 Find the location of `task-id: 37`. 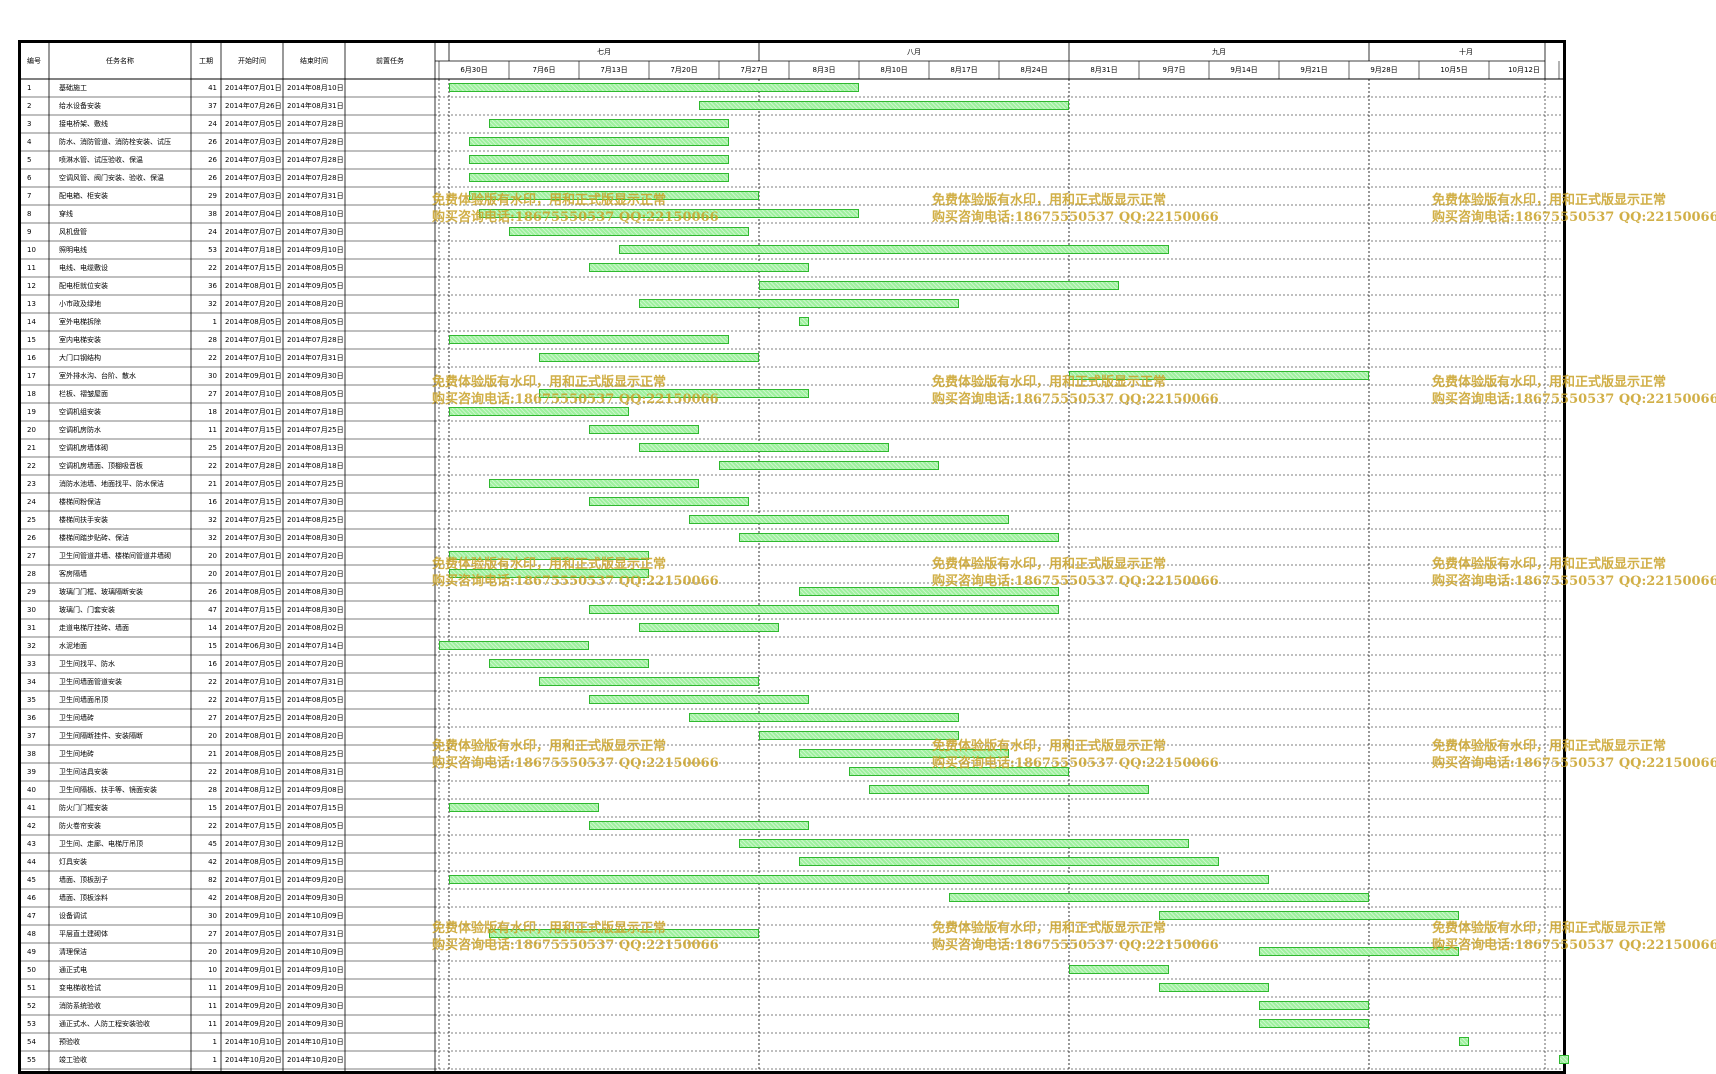

task-id: 37 is located at coordinates (31, 736).